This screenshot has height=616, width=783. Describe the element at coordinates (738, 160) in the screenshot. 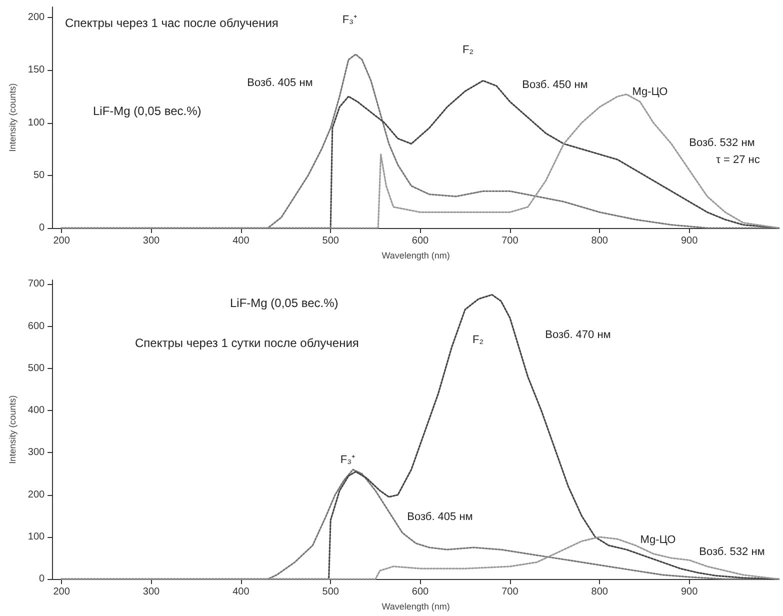

I see `annotation: τ = 27 нс` at that location.